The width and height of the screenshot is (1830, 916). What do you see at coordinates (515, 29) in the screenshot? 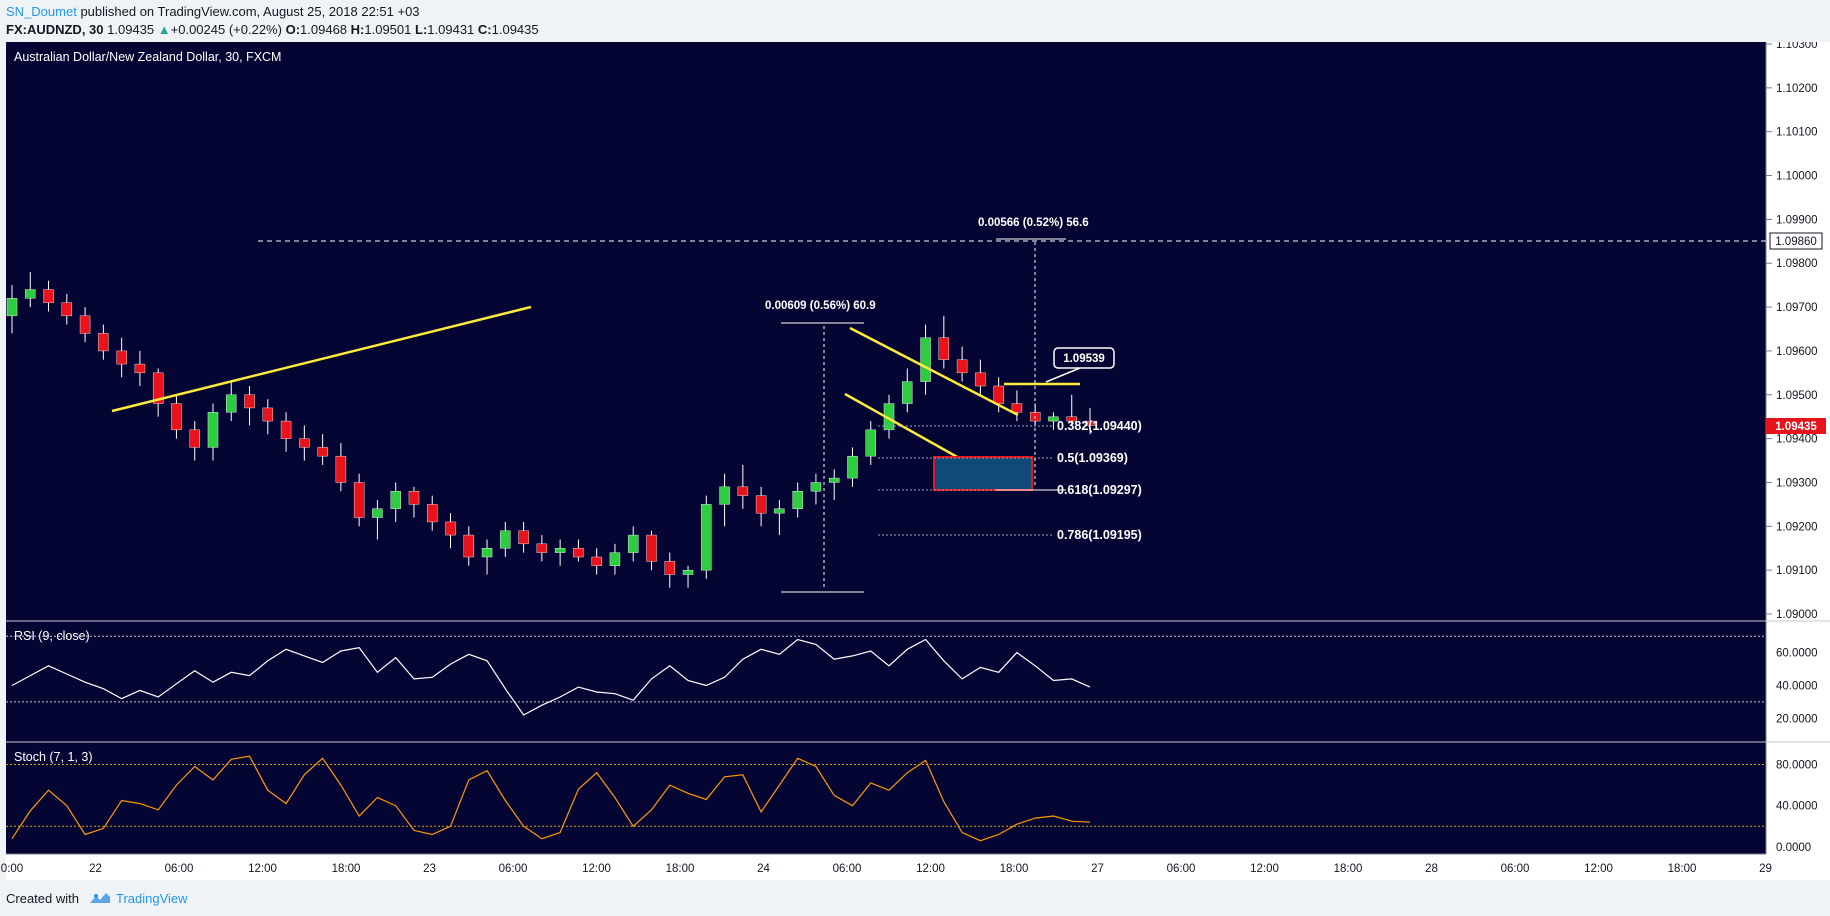
I see `close-value: 1.09435` at bounding box center [515, 29].